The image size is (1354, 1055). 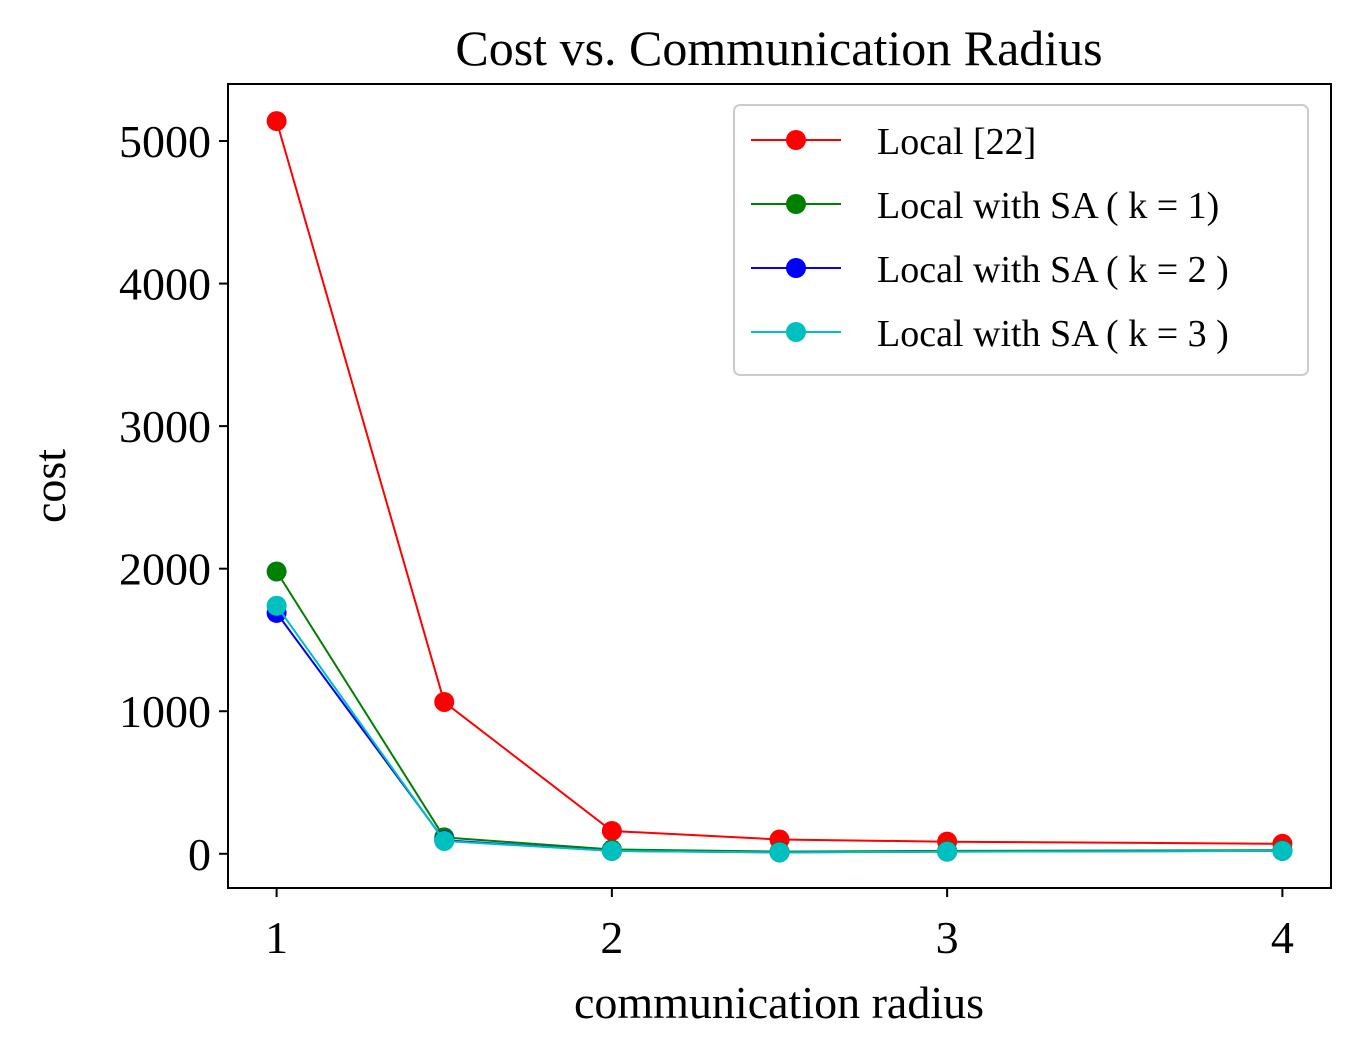 What do you see at coordinates (779, 1002) in the screenshot?
I see `x-axis-label: communication radius` at bounding box center [779, 1002].